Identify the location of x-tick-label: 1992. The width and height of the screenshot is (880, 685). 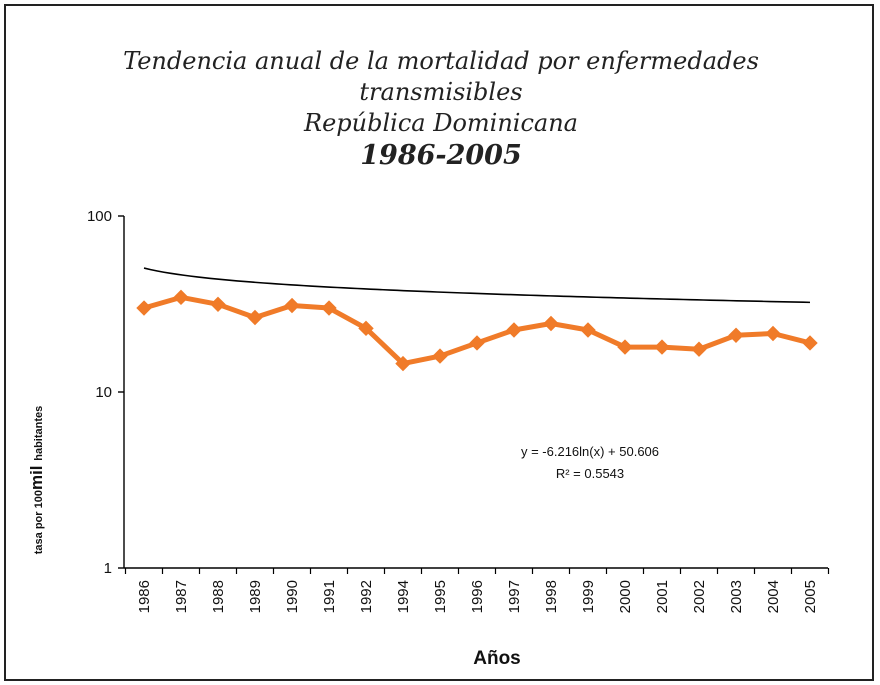
(366, 596).